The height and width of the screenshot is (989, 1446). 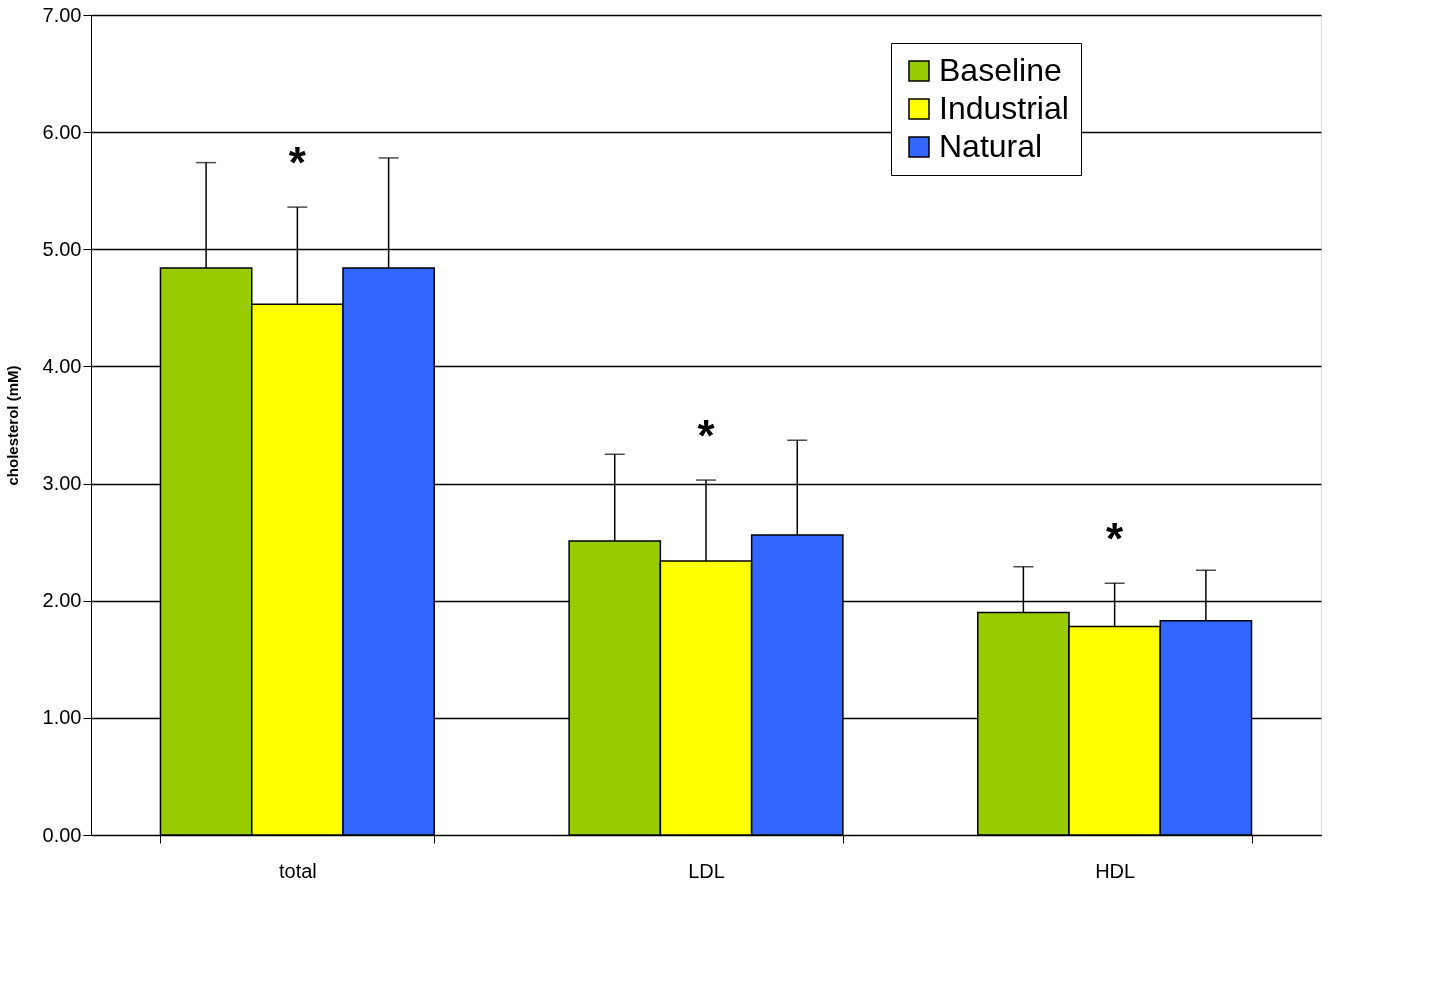 I want to click on y-tick-label: 0.00, so click(x=62, y=834).